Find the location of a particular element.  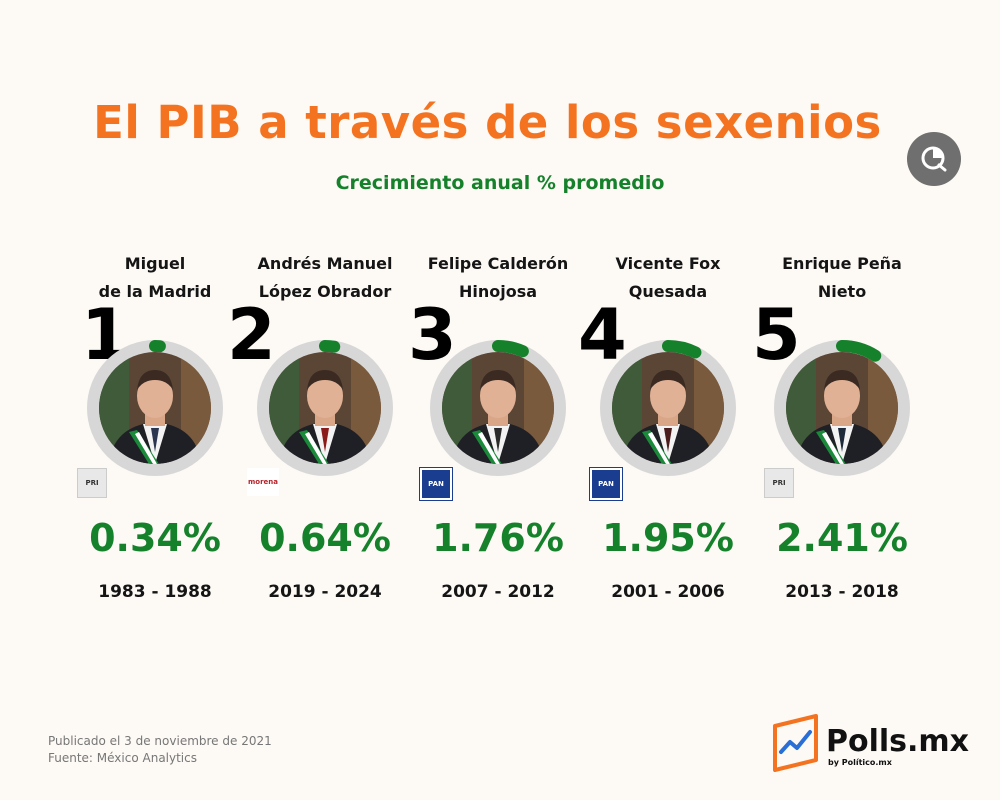

name-line-1: Felipe Calderón is located at coordinates (498, 263).